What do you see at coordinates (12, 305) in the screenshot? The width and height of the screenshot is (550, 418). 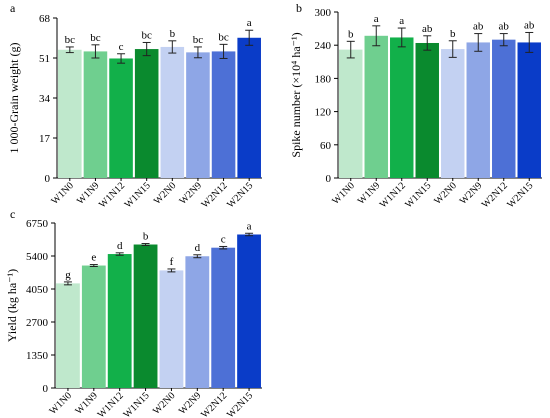 I see `y-axis-title: Yield (kg ha⁻¹)` at bounding box center [12, 305].